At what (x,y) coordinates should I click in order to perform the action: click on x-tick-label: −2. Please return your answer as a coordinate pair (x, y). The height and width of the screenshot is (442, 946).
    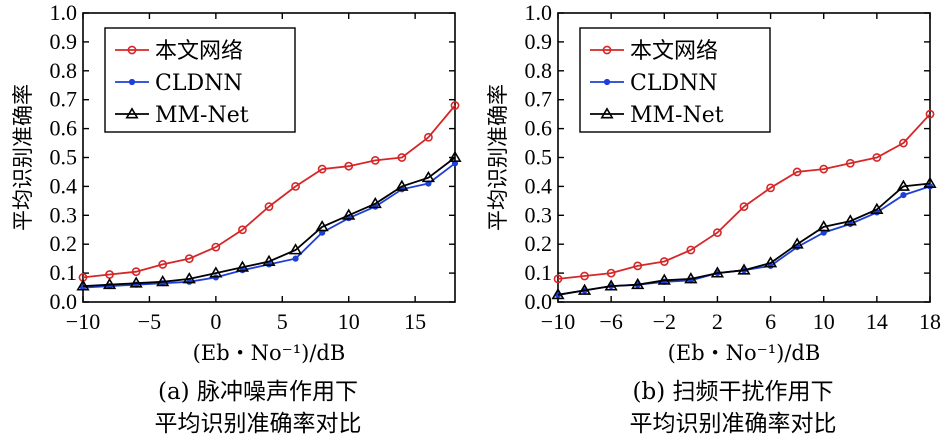
    Looking at the image, I should click on (664, 321).